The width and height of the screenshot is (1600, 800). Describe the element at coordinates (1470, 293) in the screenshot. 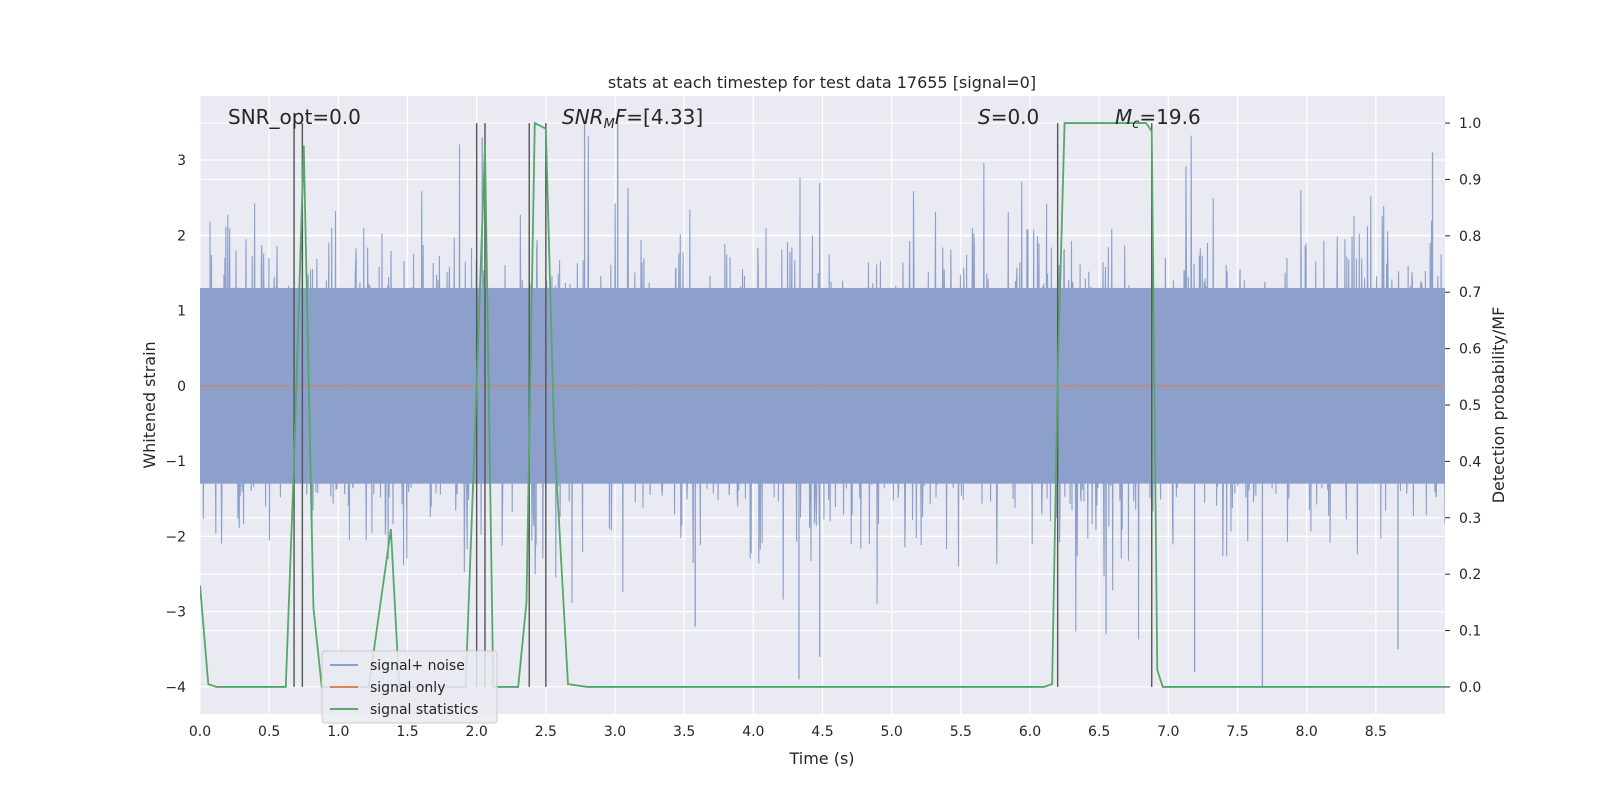

I see `y2-tick-label: 0.7` at that location.